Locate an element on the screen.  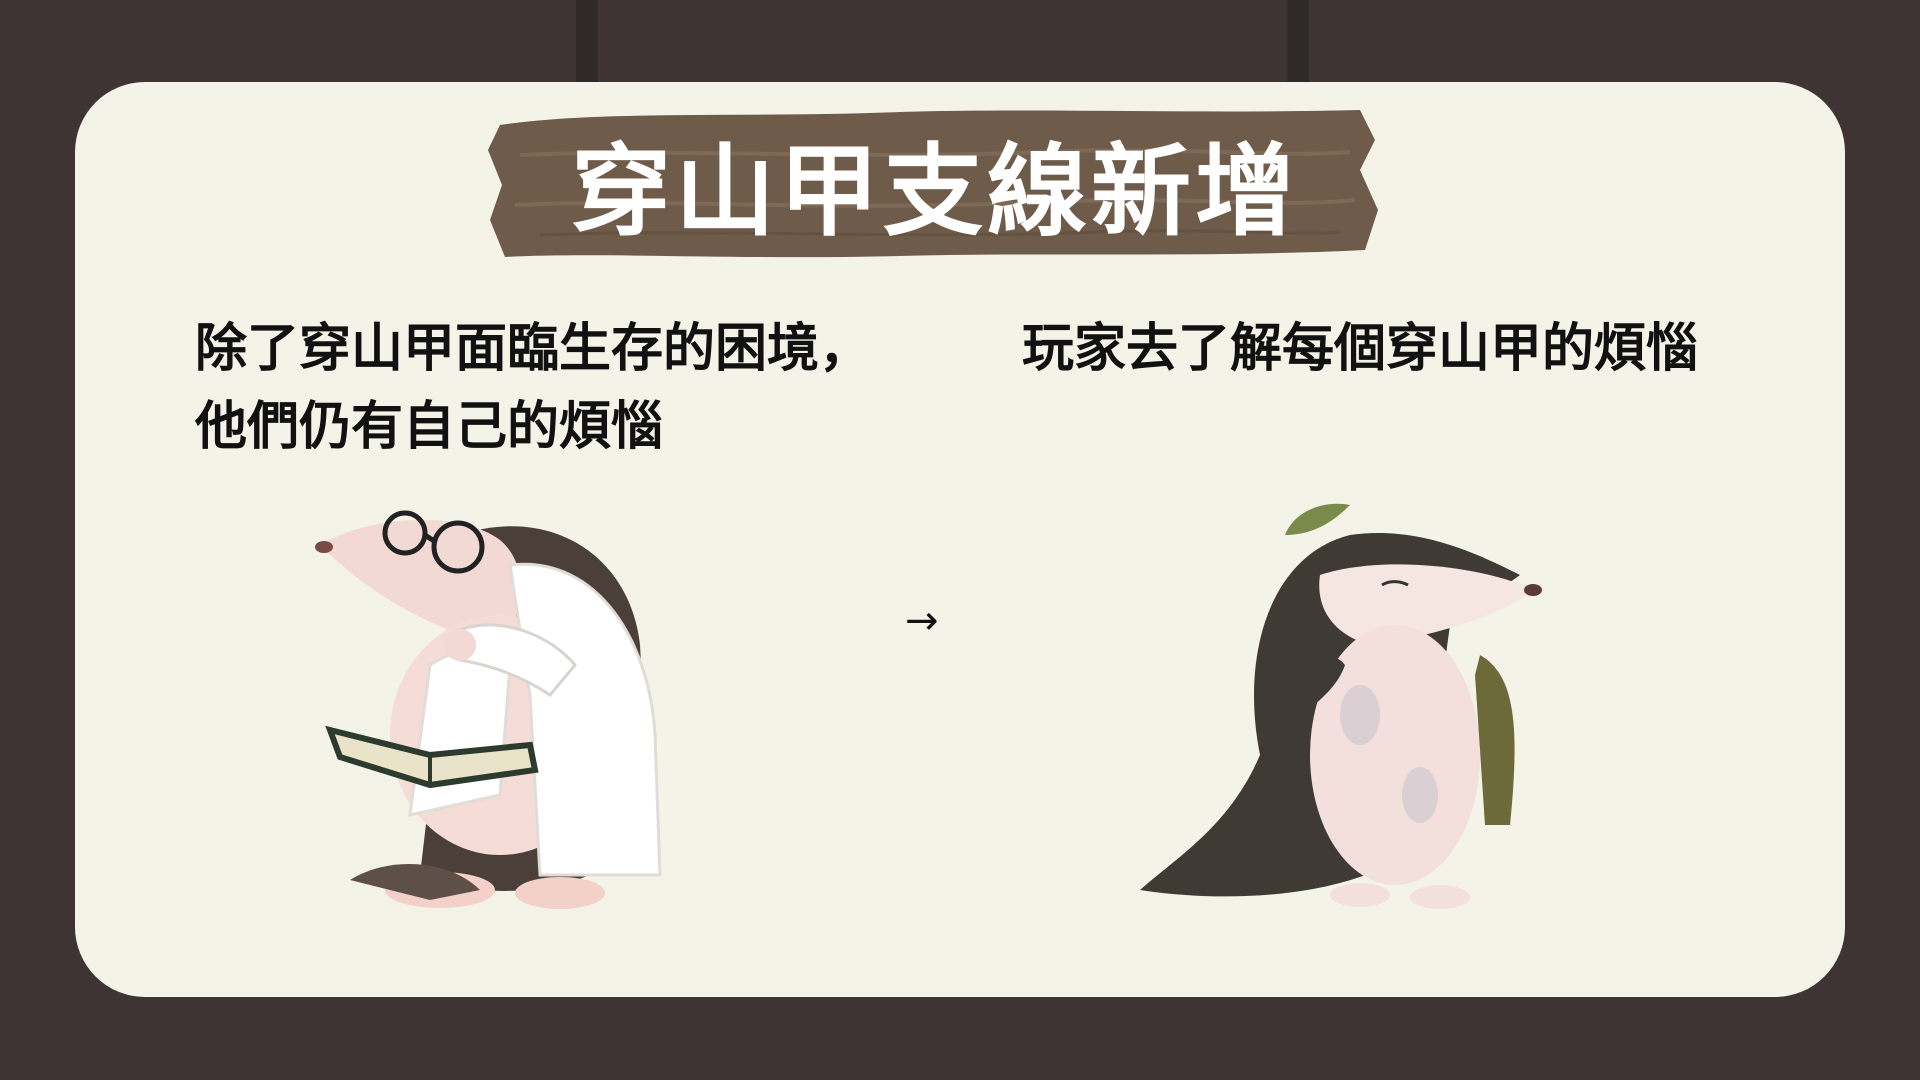
wood-sign-board is located at coordinates (933, 184).